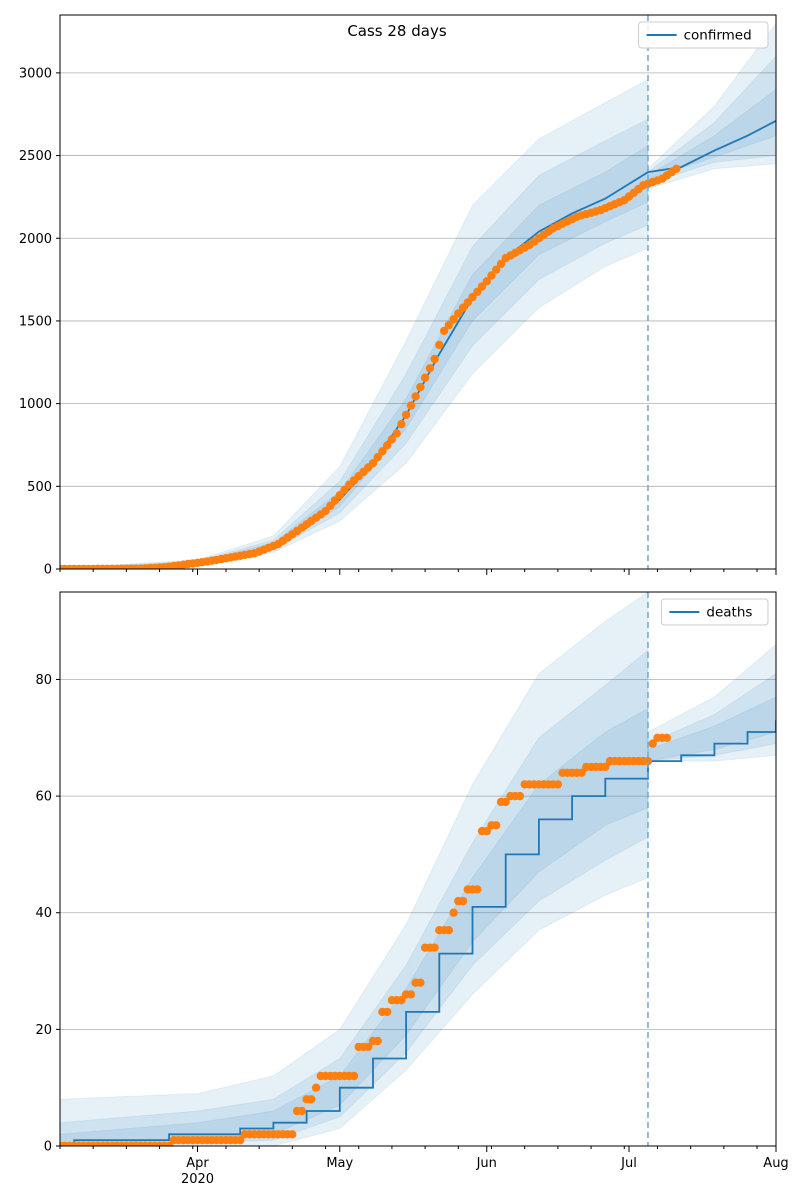  What do you see at coordinates (397, 31) in the screenshot?
I see `chart-title: Cass 28 days` at bounding box center [397, 31].